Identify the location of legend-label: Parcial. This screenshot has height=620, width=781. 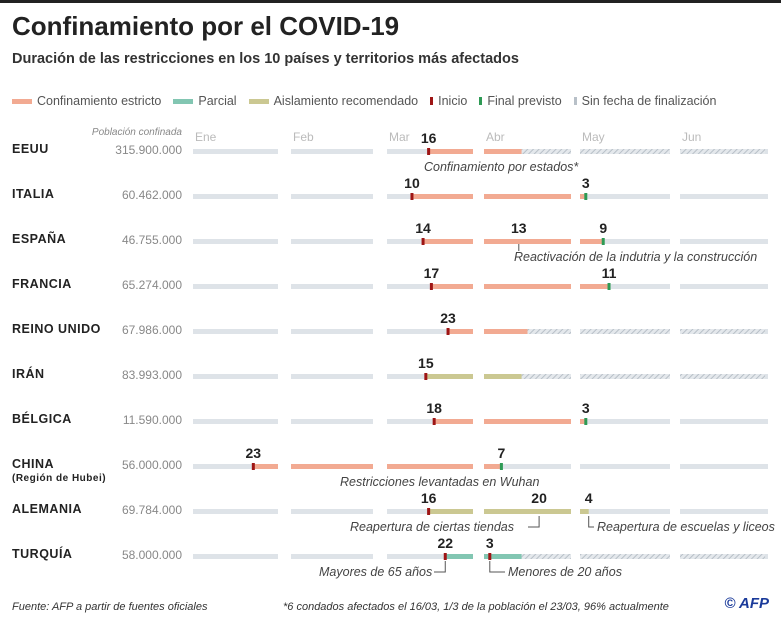
(217, 101).